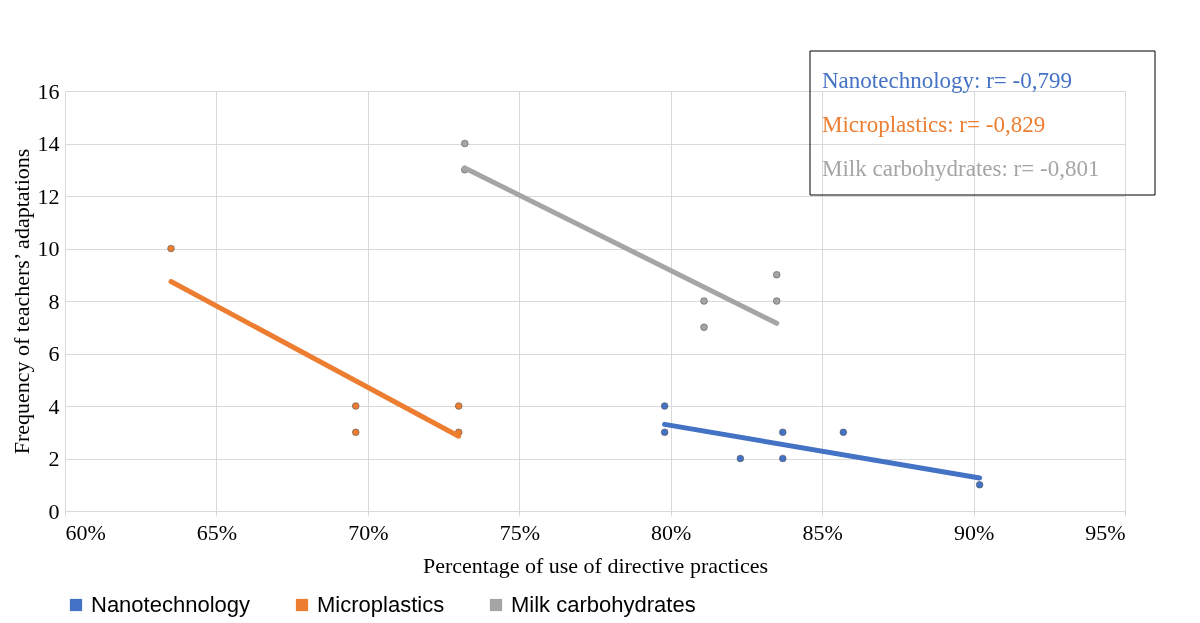  Describe the element at coordinates (54, 511) in the screenshot. I see `y-tick-label: 0` at that location.